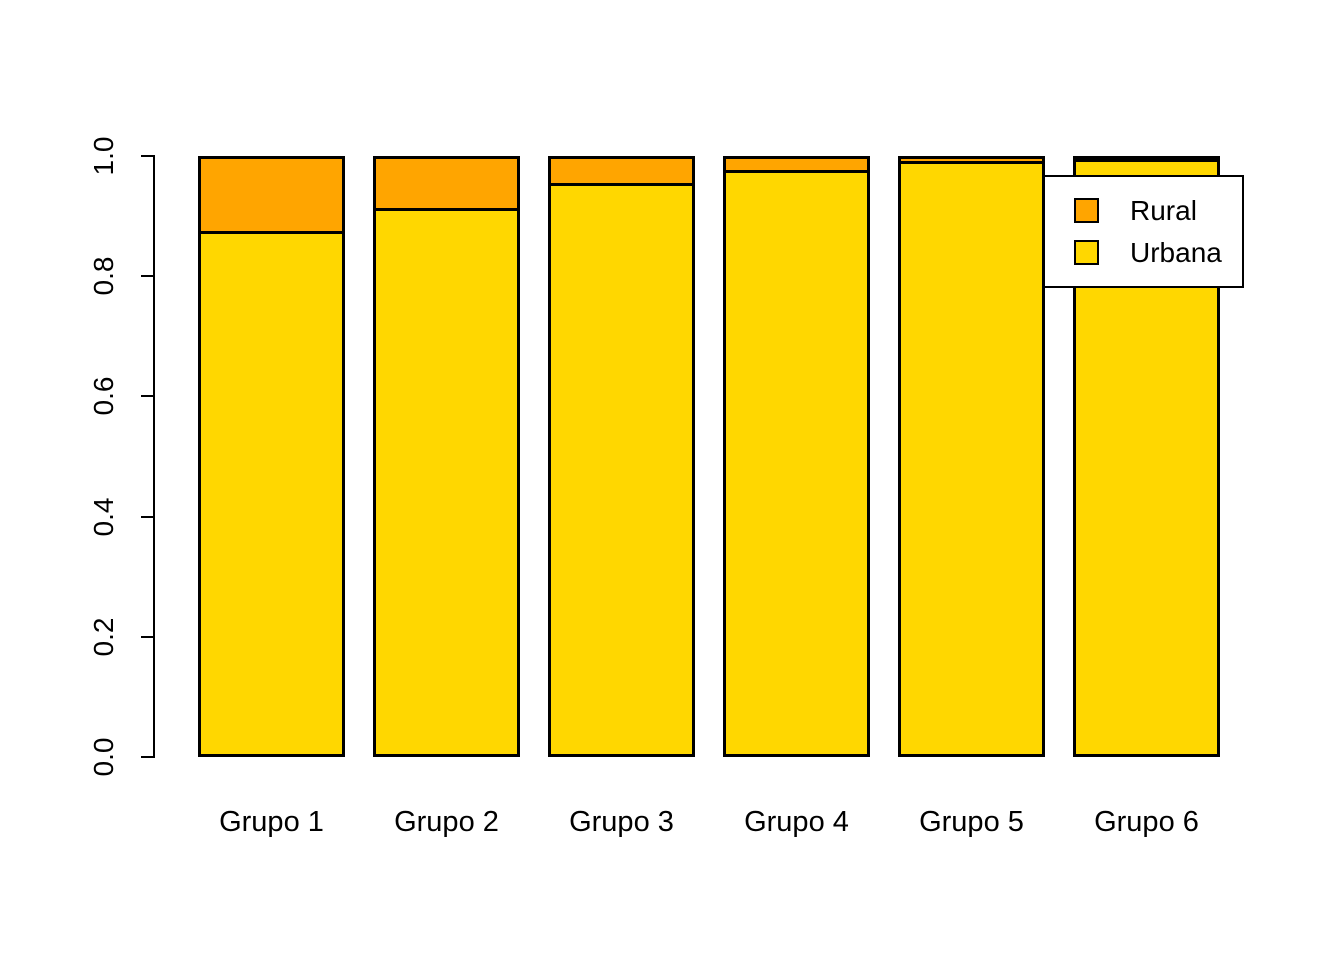 The height and width of the screenshot is (960, 1344). I want to click on y-tick-label-text: 0.6, so click(103, 396).